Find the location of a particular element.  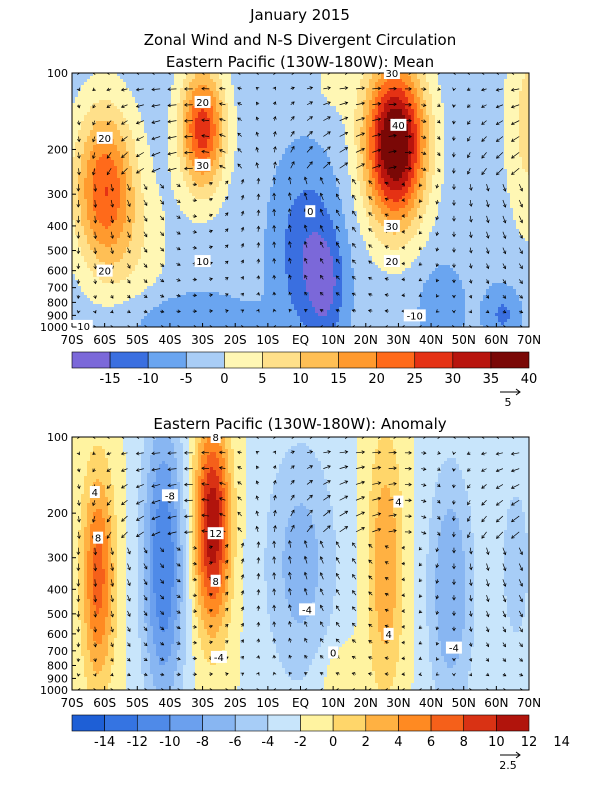

colorbar-label: 5 is located at coordinates (262, 379).